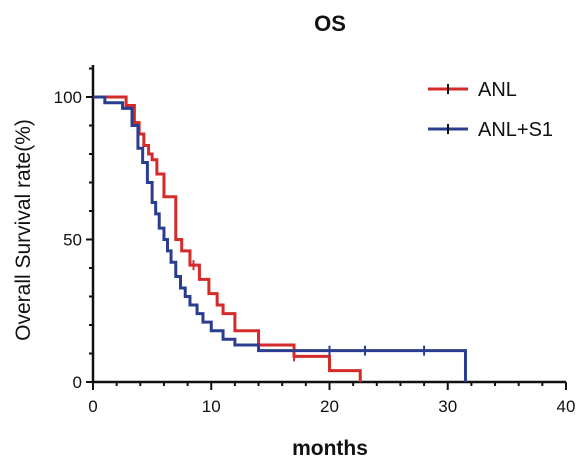 The width and height of the screenshot is (582, 464). What do you see at coordinates (68, 97) in the screenshot?
I see `y-tick-label: 100` at bounding box center [68, 97].